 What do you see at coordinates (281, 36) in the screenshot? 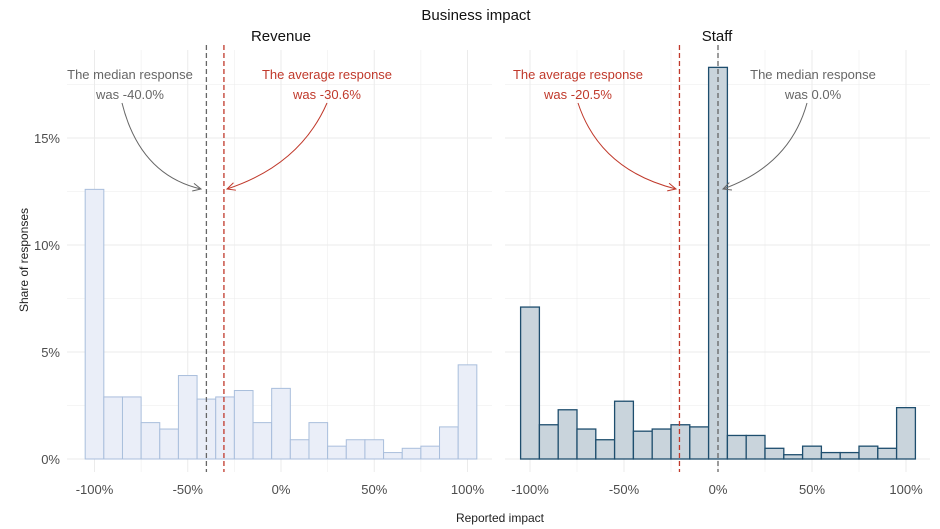
I see `panel-title-revenue: Revenue` at bounding box center [281, 36].